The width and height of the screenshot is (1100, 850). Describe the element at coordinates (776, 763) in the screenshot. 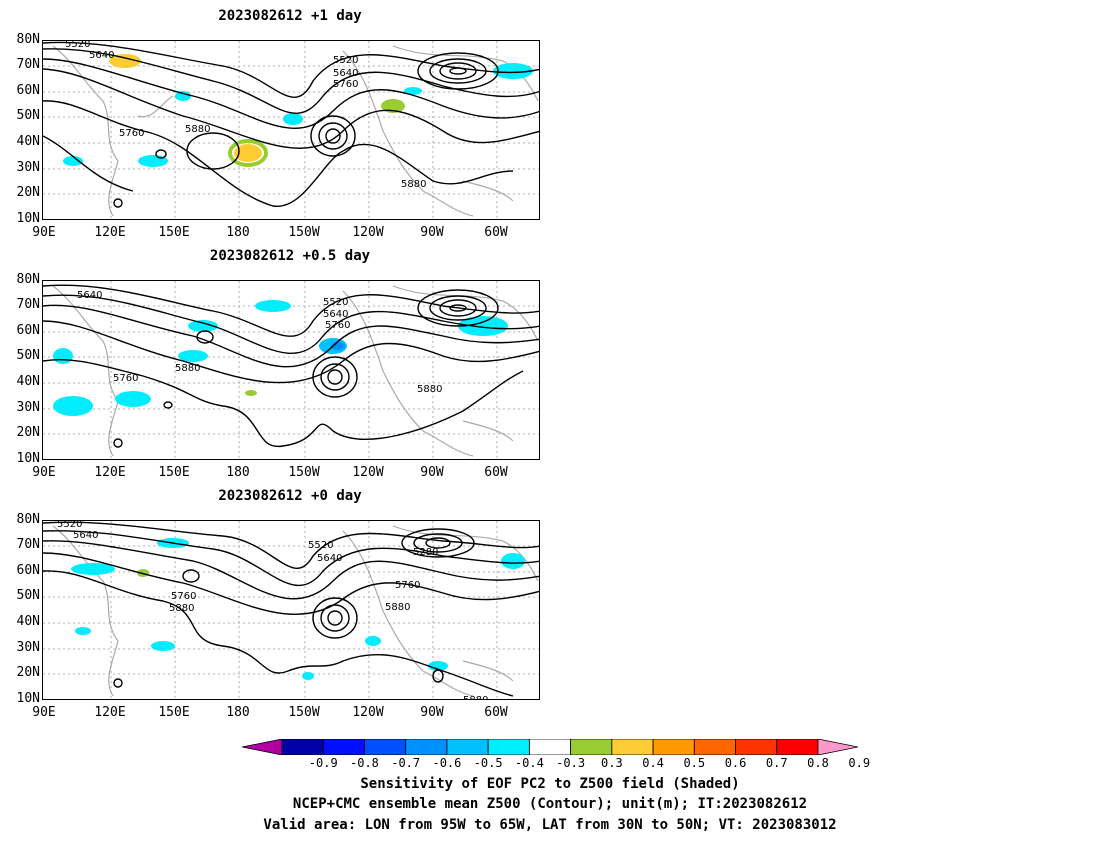

I see `colorbar-tick-label: 0.7` at that location.